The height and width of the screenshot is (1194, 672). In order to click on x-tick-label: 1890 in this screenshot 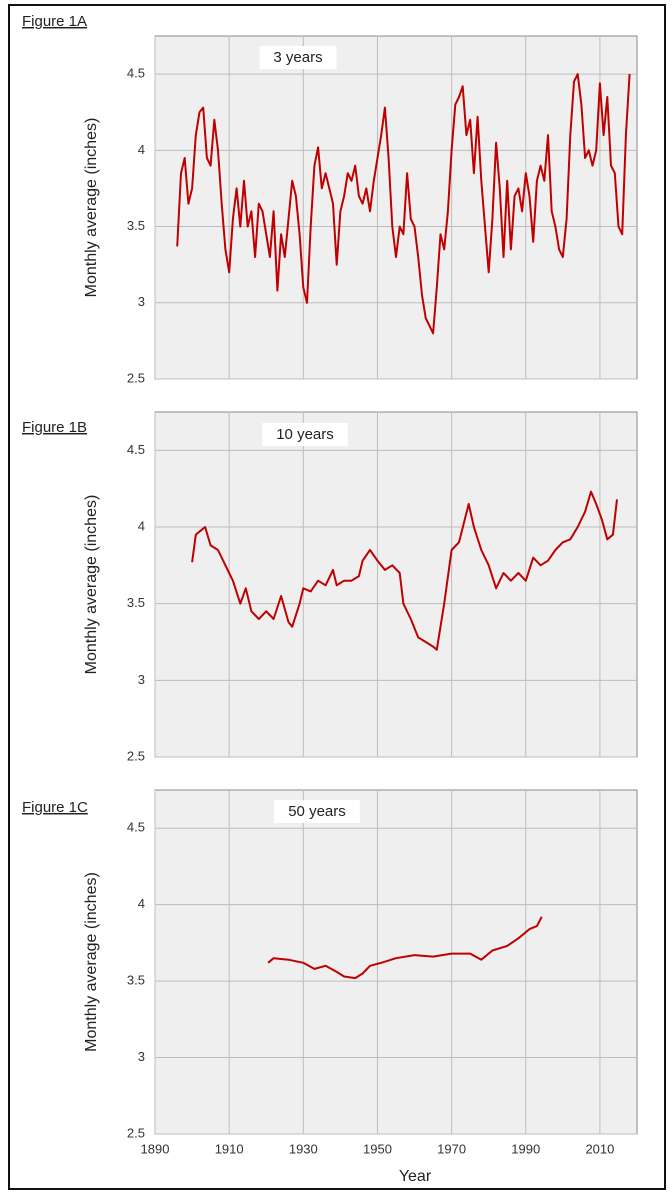, I will do `click(155, 1148)`.